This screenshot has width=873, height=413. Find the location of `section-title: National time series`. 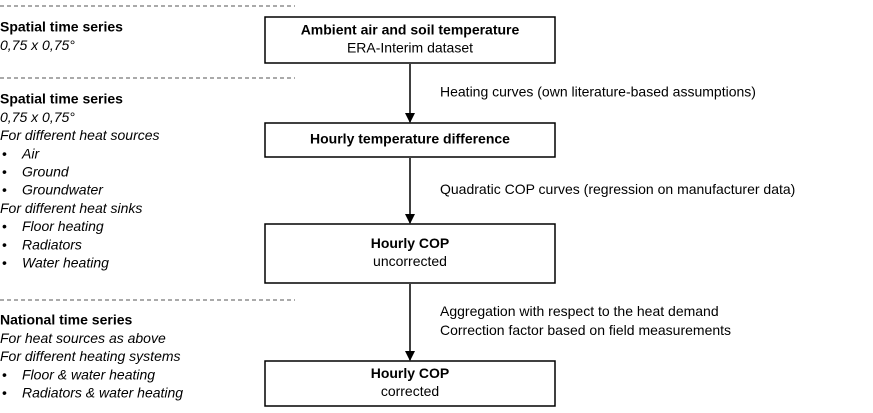

section-title: National time series is located at coordinates (66, 320).